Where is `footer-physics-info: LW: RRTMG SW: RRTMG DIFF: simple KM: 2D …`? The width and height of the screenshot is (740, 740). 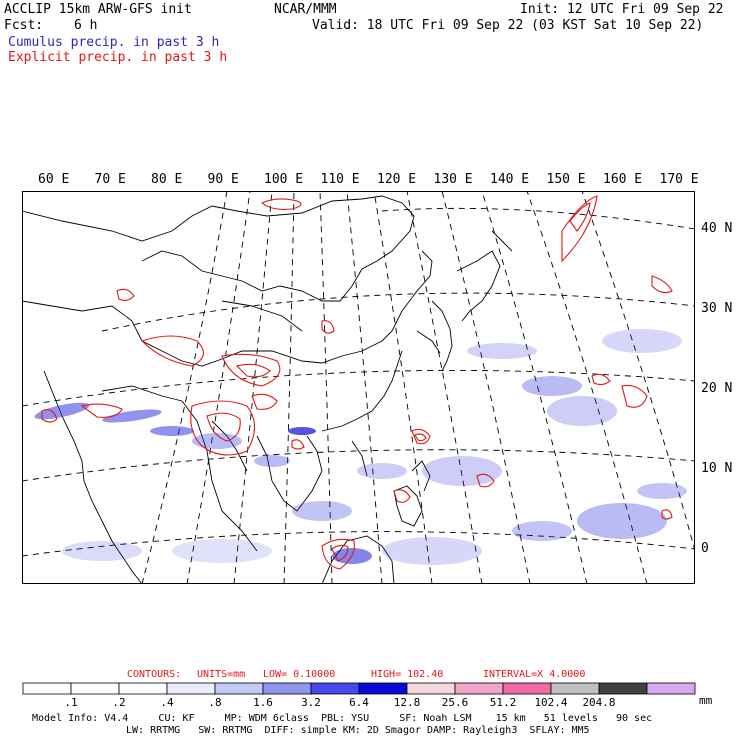 footer-physics-info: LW: RRTMG SW: RRTMG DIFF: simple KM: 2D … is located at coordinates (358, 730).